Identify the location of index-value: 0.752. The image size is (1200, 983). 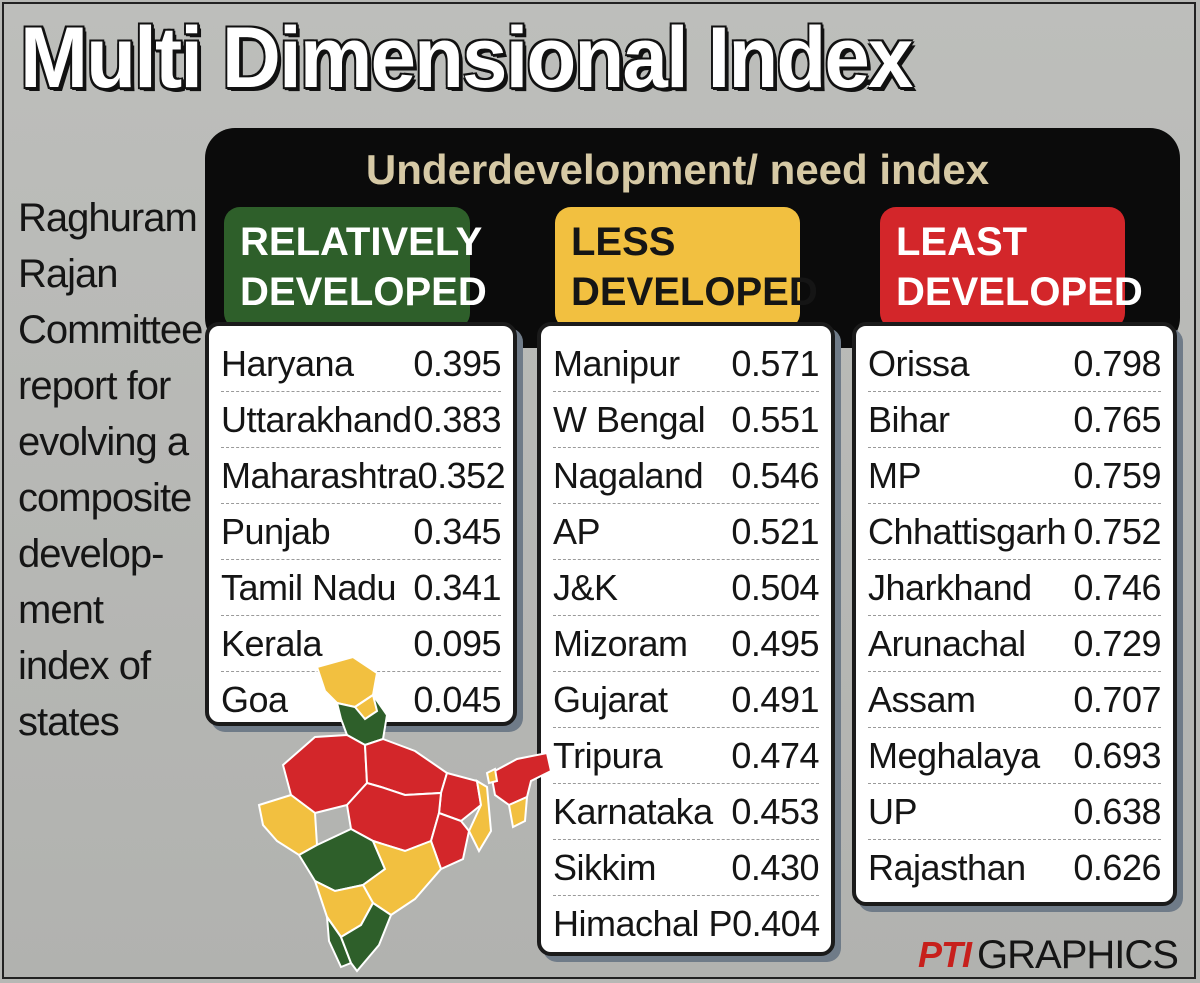
(1117, 531).